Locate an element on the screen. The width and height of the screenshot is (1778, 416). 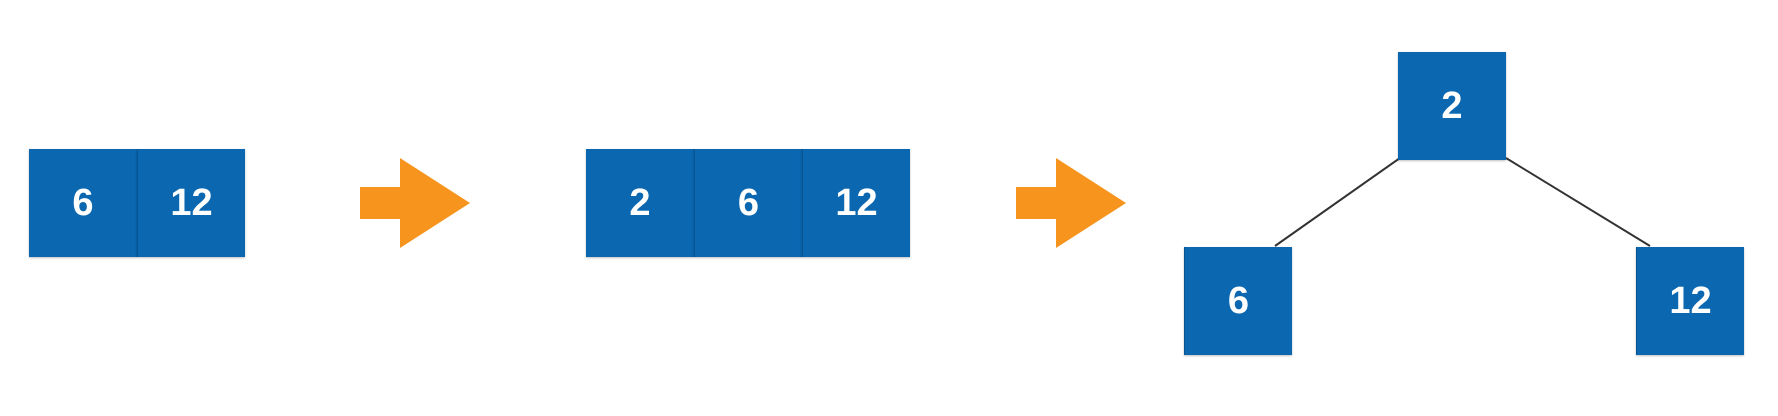
stage1-array: 6 12 is located at coordinates (137, 203).